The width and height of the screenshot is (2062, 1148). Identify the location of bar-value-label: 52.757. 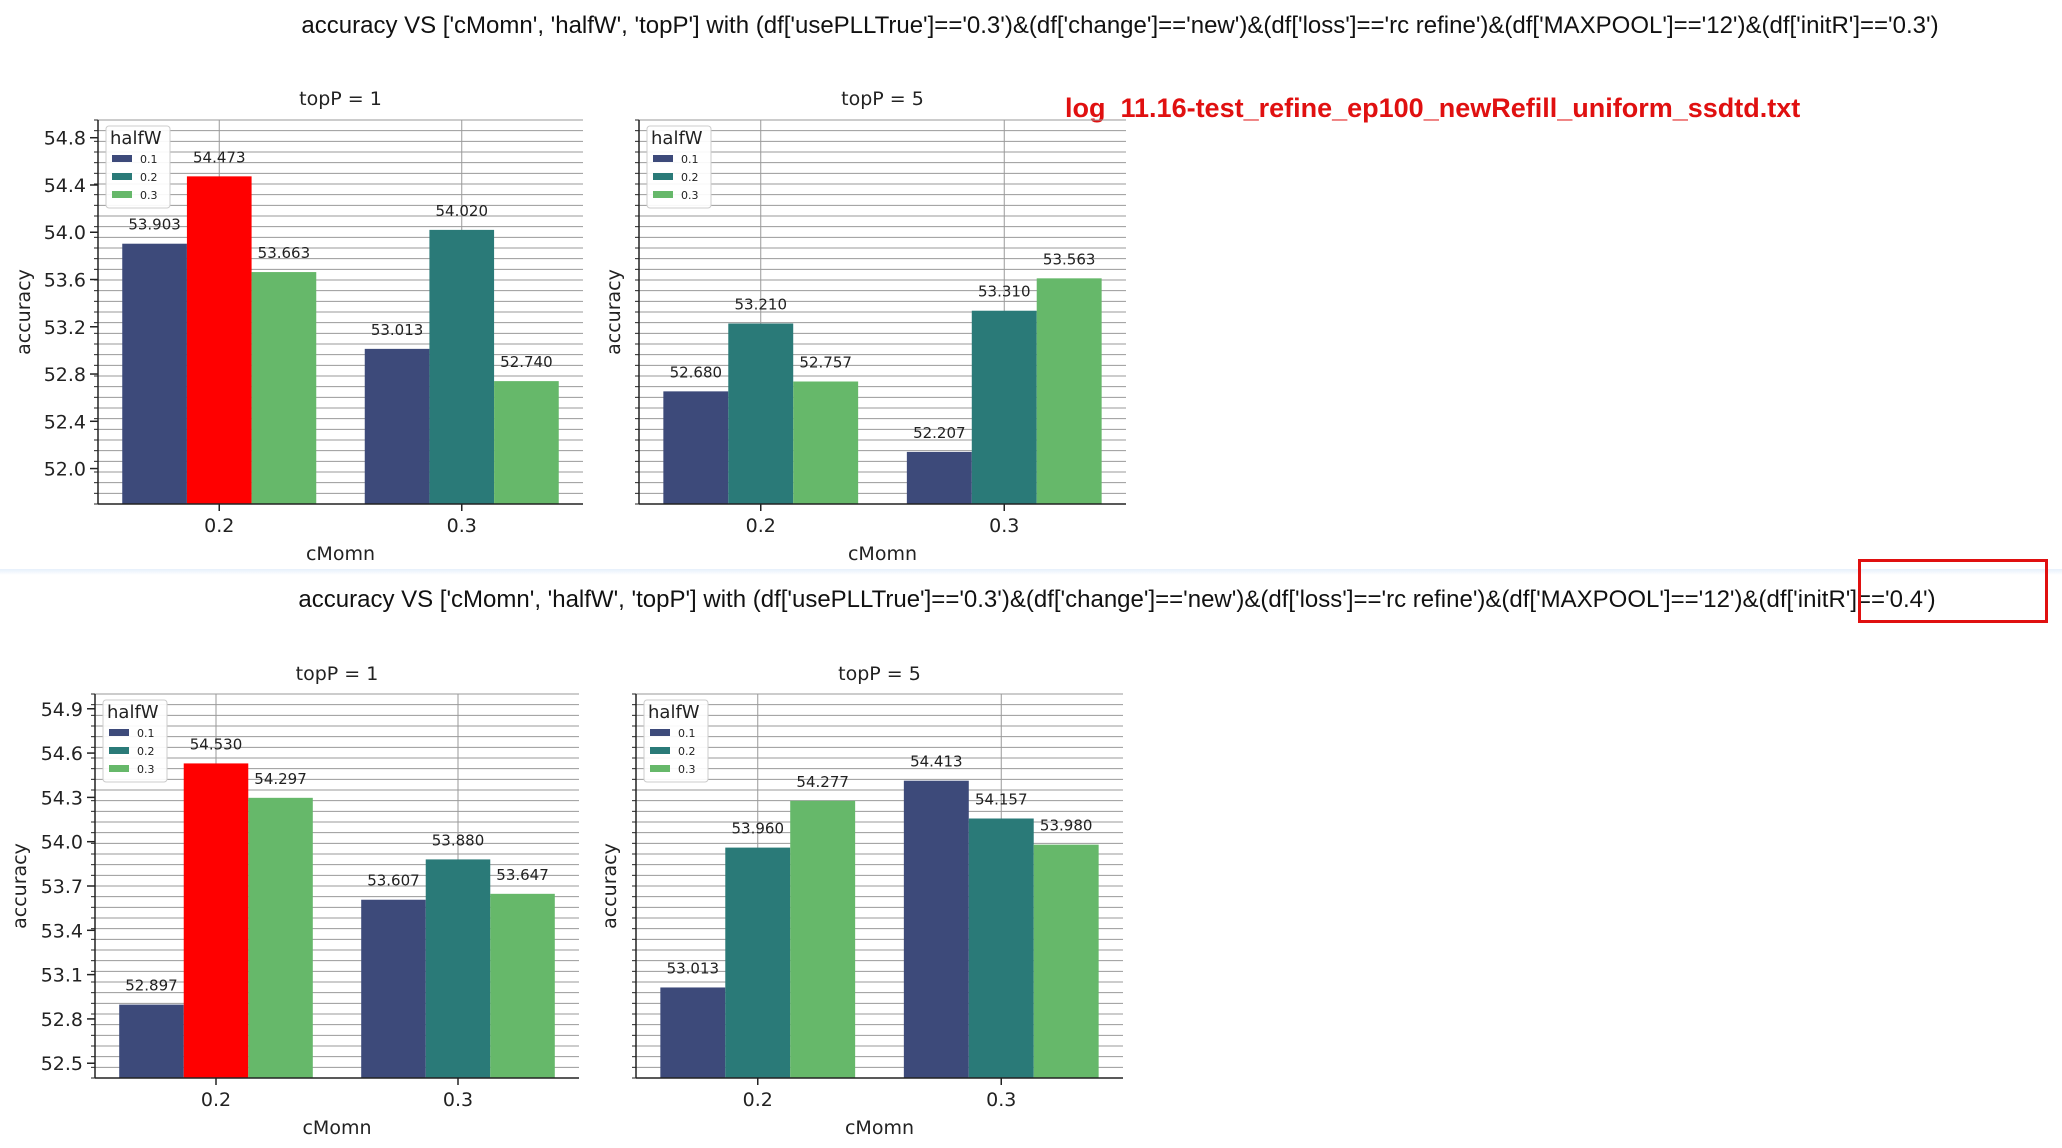
(825, 363).